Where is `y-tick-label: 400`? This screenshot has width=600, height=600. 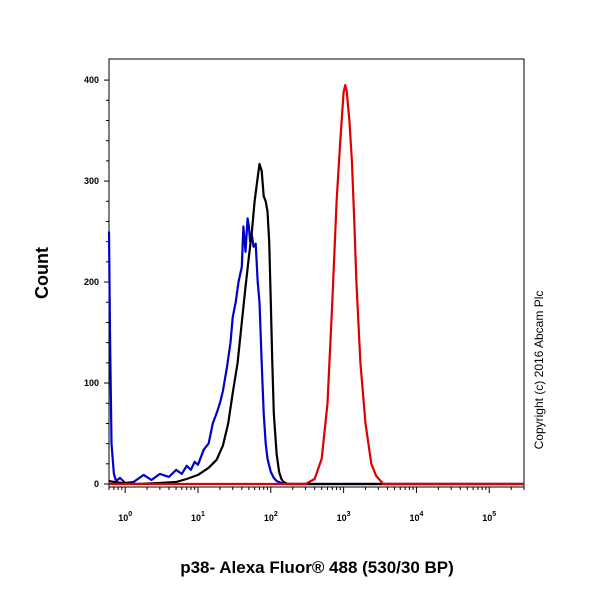 y-tick-label: 400 is located at coordinates (91, 80).